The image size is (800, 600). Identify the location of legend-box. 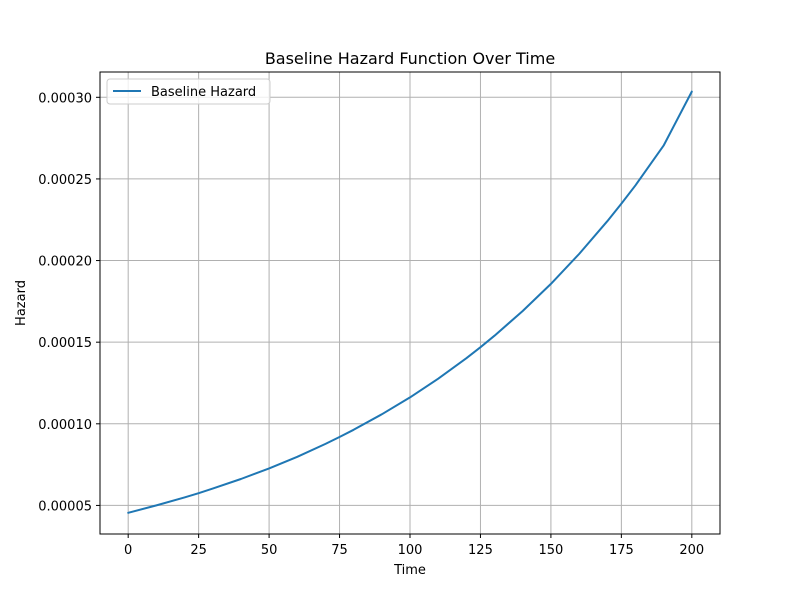
(188, 91).